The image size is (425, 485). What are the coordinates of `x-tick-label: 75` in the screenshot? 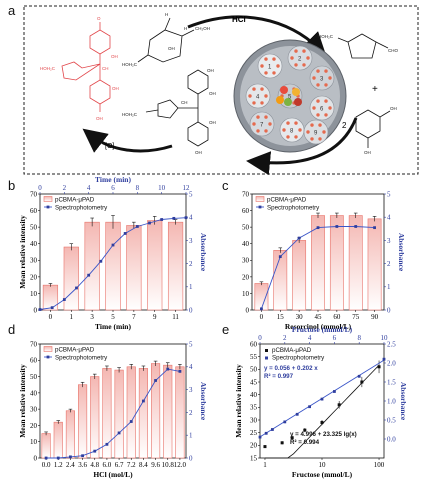 It's located at (356, 317).